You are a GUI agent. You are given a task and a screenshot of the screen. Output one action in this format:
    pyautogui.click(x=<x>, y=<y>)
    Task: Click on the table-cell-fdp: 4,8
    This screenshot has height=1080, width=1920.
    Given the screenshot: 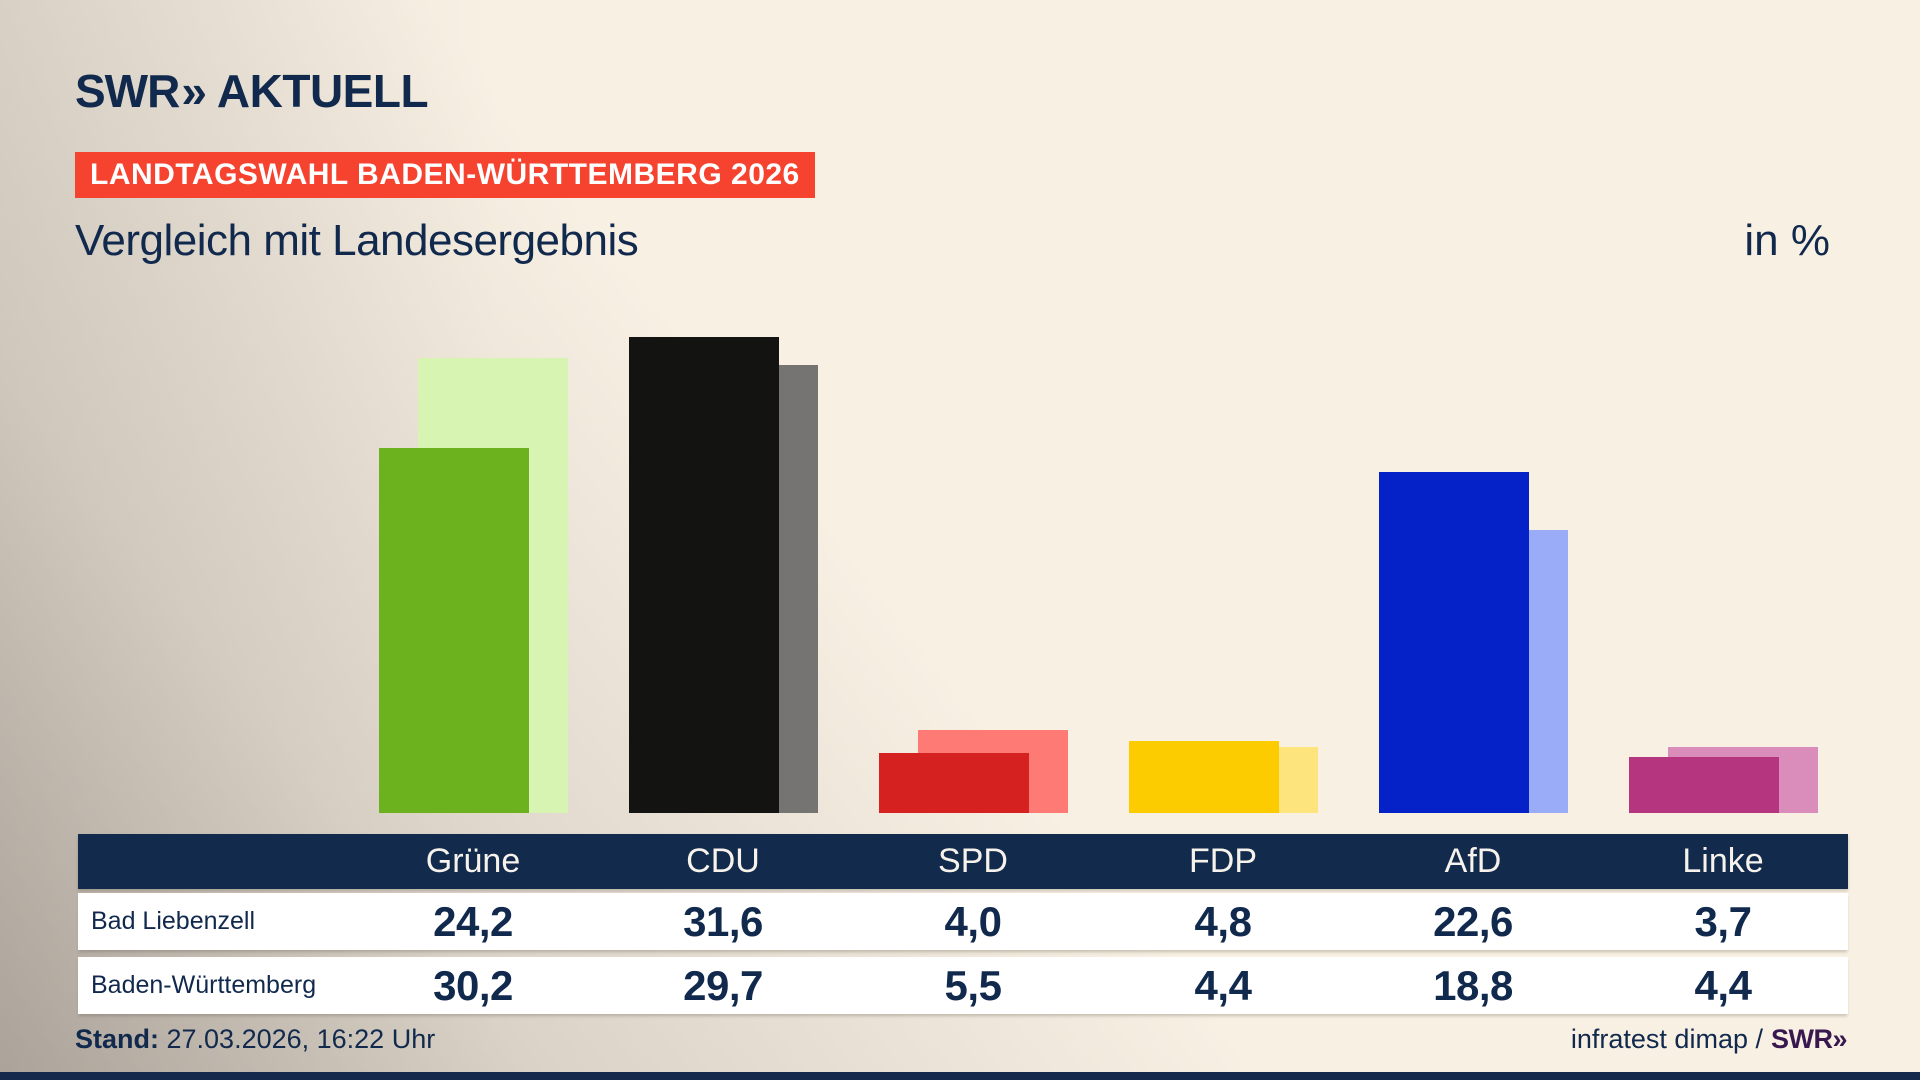 What is the action you would take?
    pyautogui.click(x=1223, y=921)
    